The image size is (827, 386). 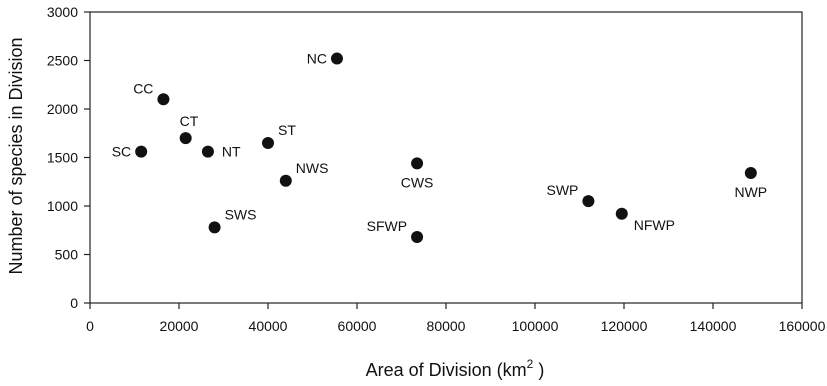 I want to click on point-label: CC, so click(x=143, y=88).